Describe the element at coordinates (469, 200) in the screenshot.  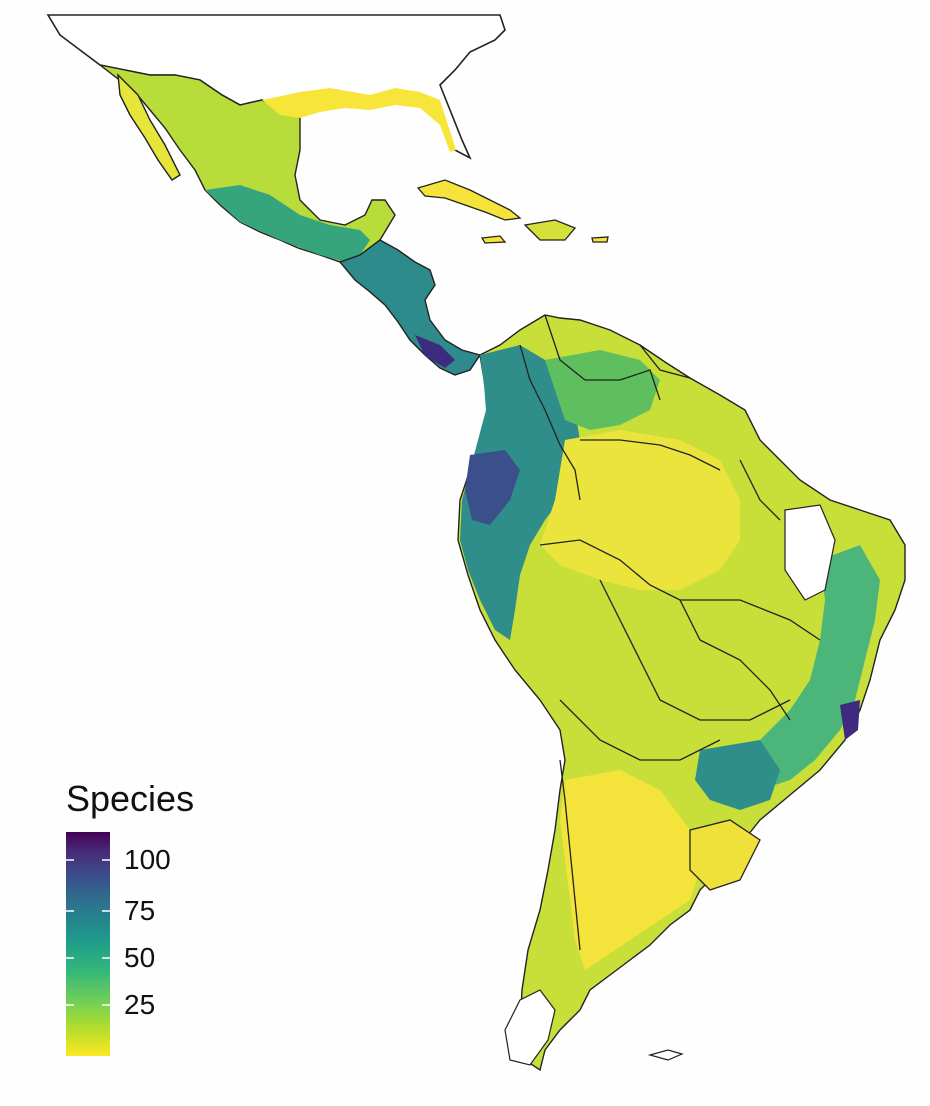
I see `cuba` at that location.